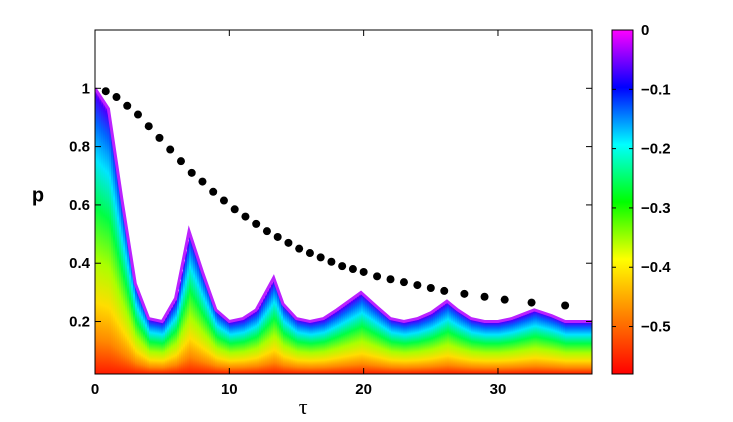  Describe the element at coordinates (656, 327) in the screenshot. I see `colorbar-tick-label: −0.5` at that location.